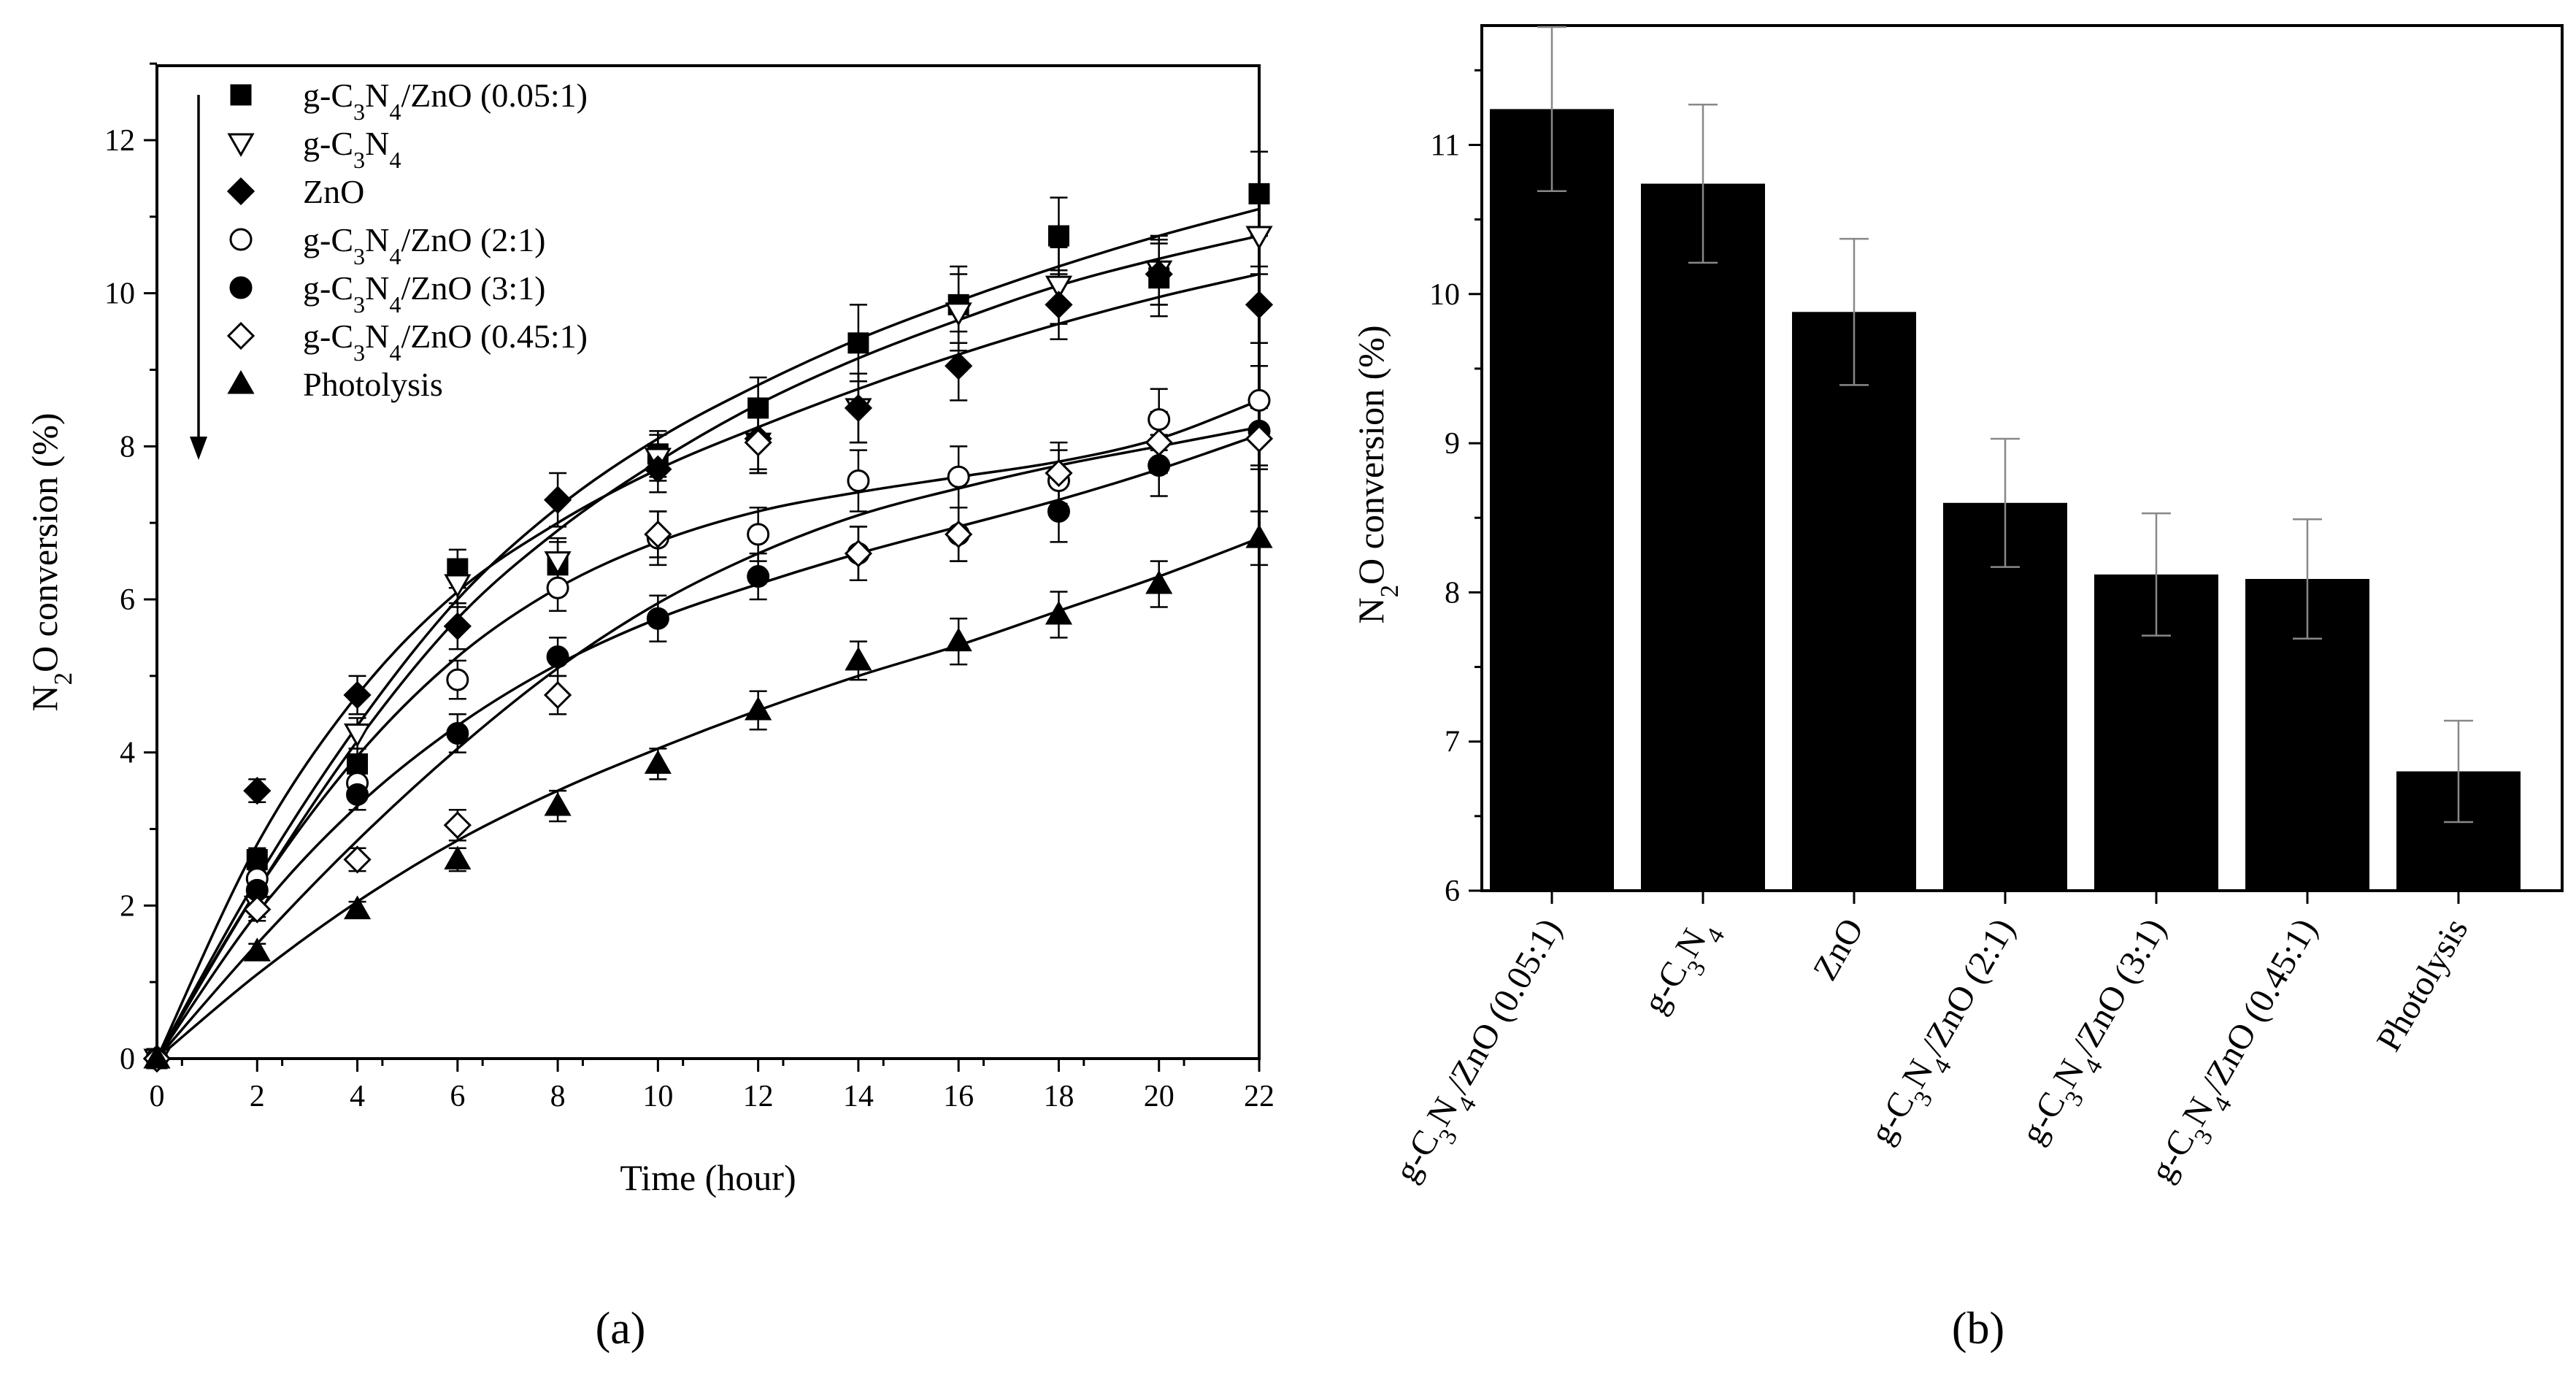  I want to click on bar-zno, so click(1854, 601).